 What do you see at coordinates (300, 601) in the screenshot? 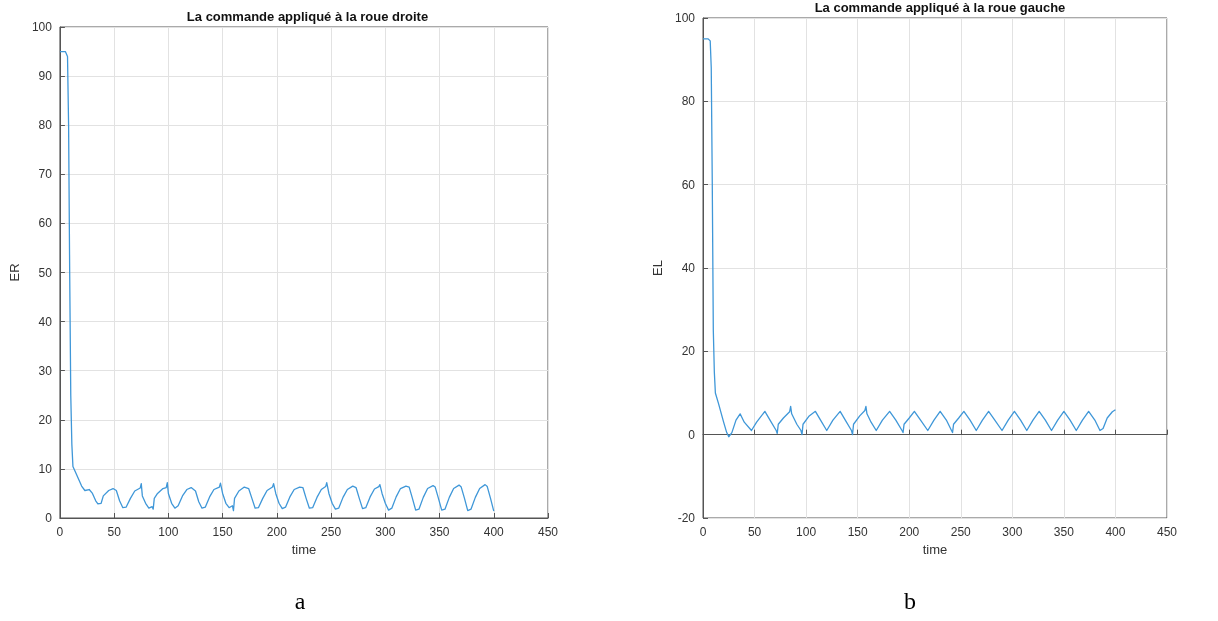
I see `text: a` at bounding box center [300, 601].